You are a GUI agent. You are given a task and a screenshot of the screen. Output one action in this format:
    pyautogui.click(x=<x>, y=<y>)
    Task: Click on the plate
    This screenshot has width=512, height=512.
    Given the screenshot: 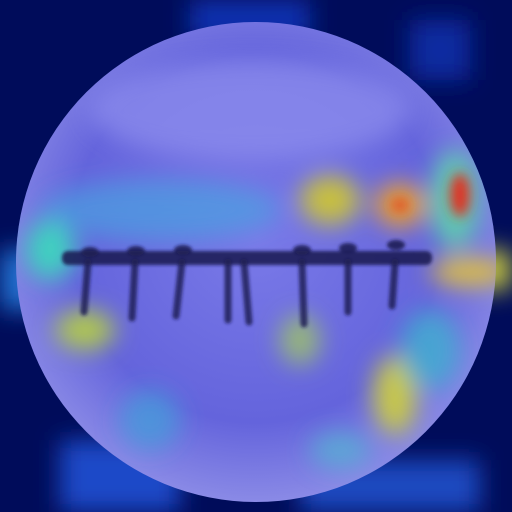 What is the action you would take?
    pyautogui.click(x=247, y=258)
    